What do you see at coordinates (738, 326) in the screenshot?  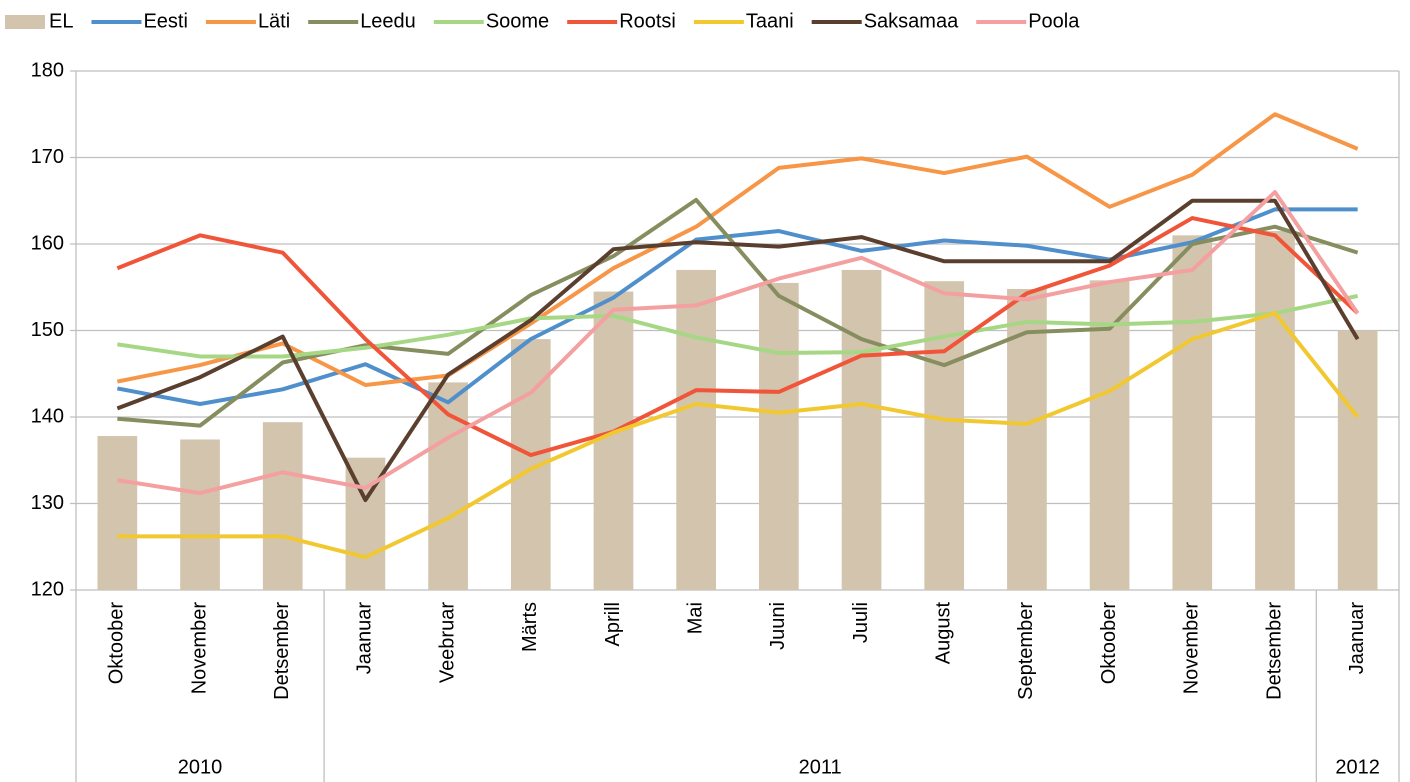 I see `line` at bounding box center [738, 326].